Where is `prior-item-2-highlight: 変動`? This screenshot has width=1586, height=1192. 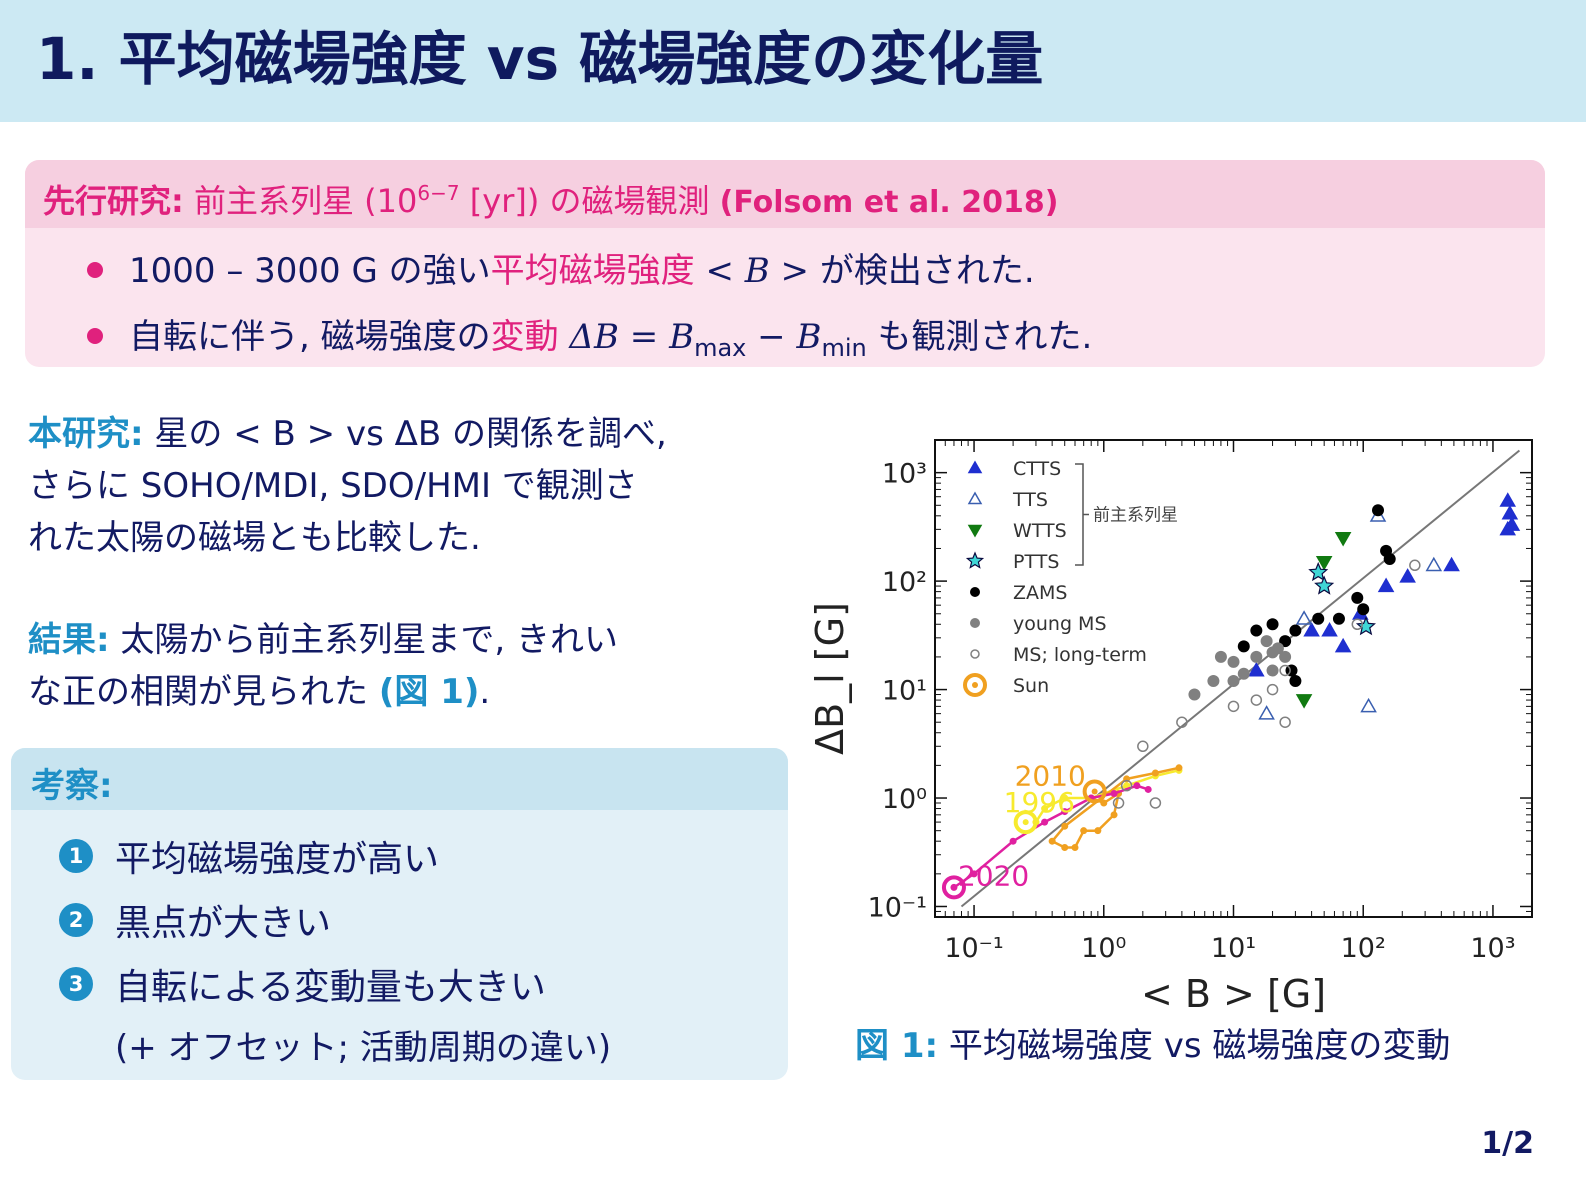 prior-item-2-highlight: 変動 is located at coordinates (524, 337).